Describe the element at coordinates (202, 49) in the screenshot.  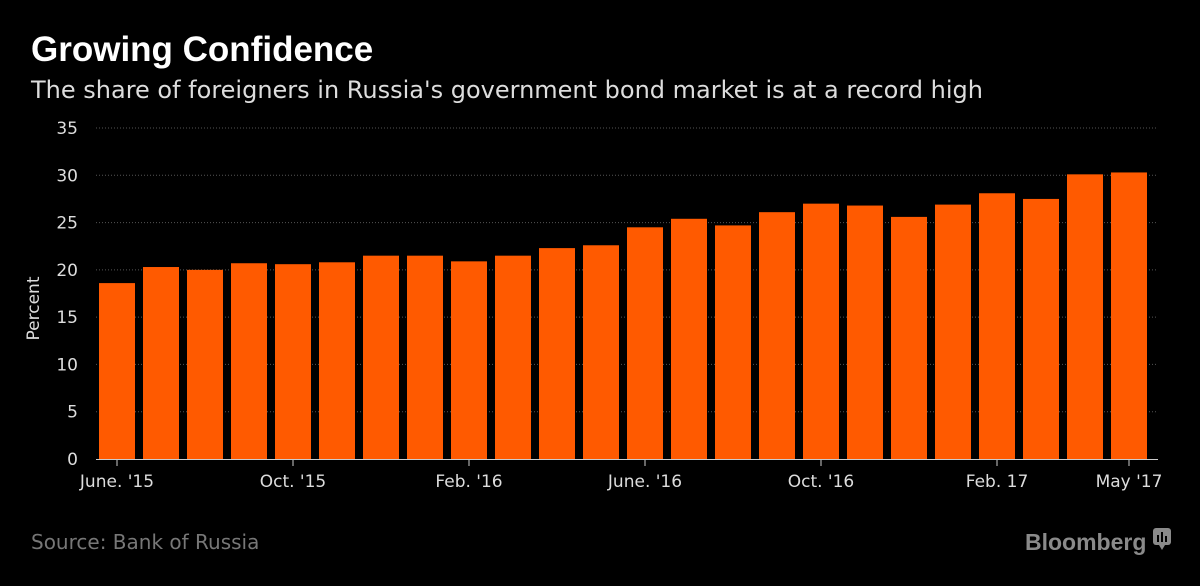
I see `chart-title: Growing Confidence` at that location.